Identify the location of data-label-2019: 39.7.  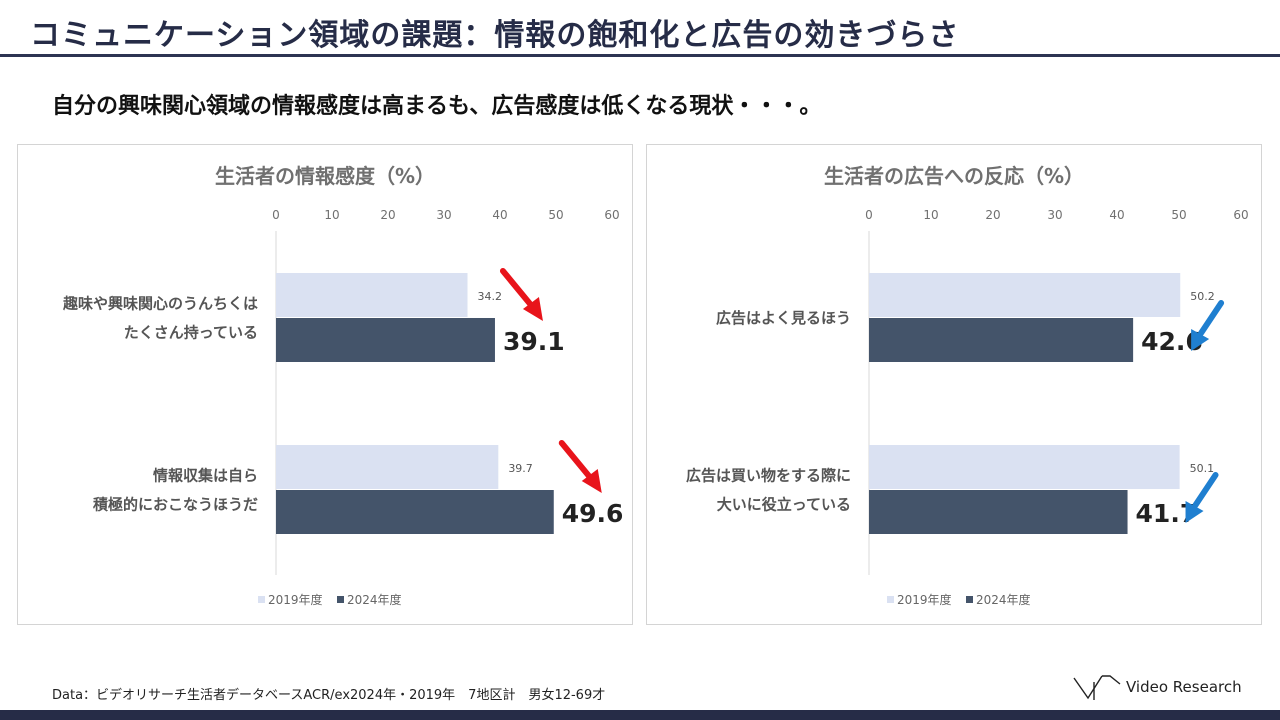
(520, 468).